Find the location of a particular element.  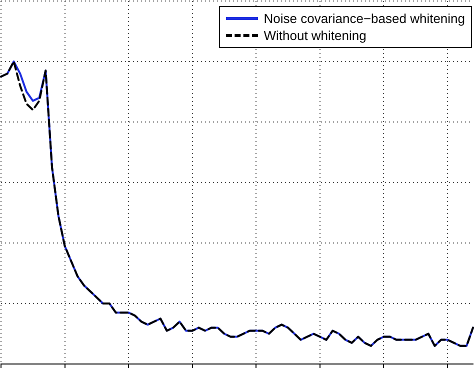

legend-label: Without whitening is located at coordinates (315, 35).